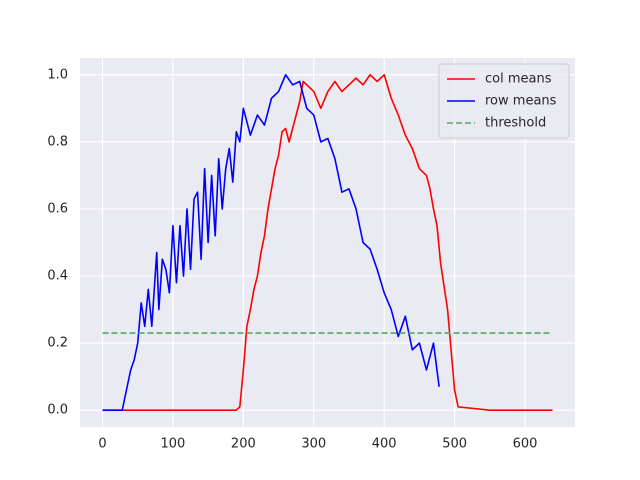 This screenshot has width=640, height=480. What do you see at coordinates (518, 79) in the screenshot?
I see `legend-label: col means` at bounding box center [518, 79].